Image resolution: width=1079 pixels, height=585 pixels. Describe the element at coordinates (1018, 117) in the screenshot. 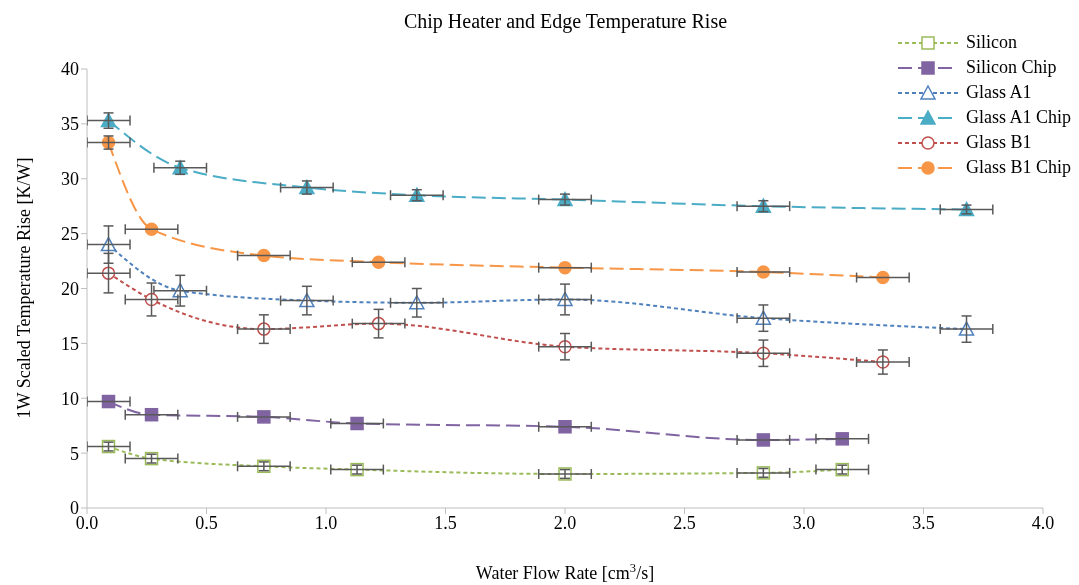

I see `legend-label: Glass A1 Chip` at that location.